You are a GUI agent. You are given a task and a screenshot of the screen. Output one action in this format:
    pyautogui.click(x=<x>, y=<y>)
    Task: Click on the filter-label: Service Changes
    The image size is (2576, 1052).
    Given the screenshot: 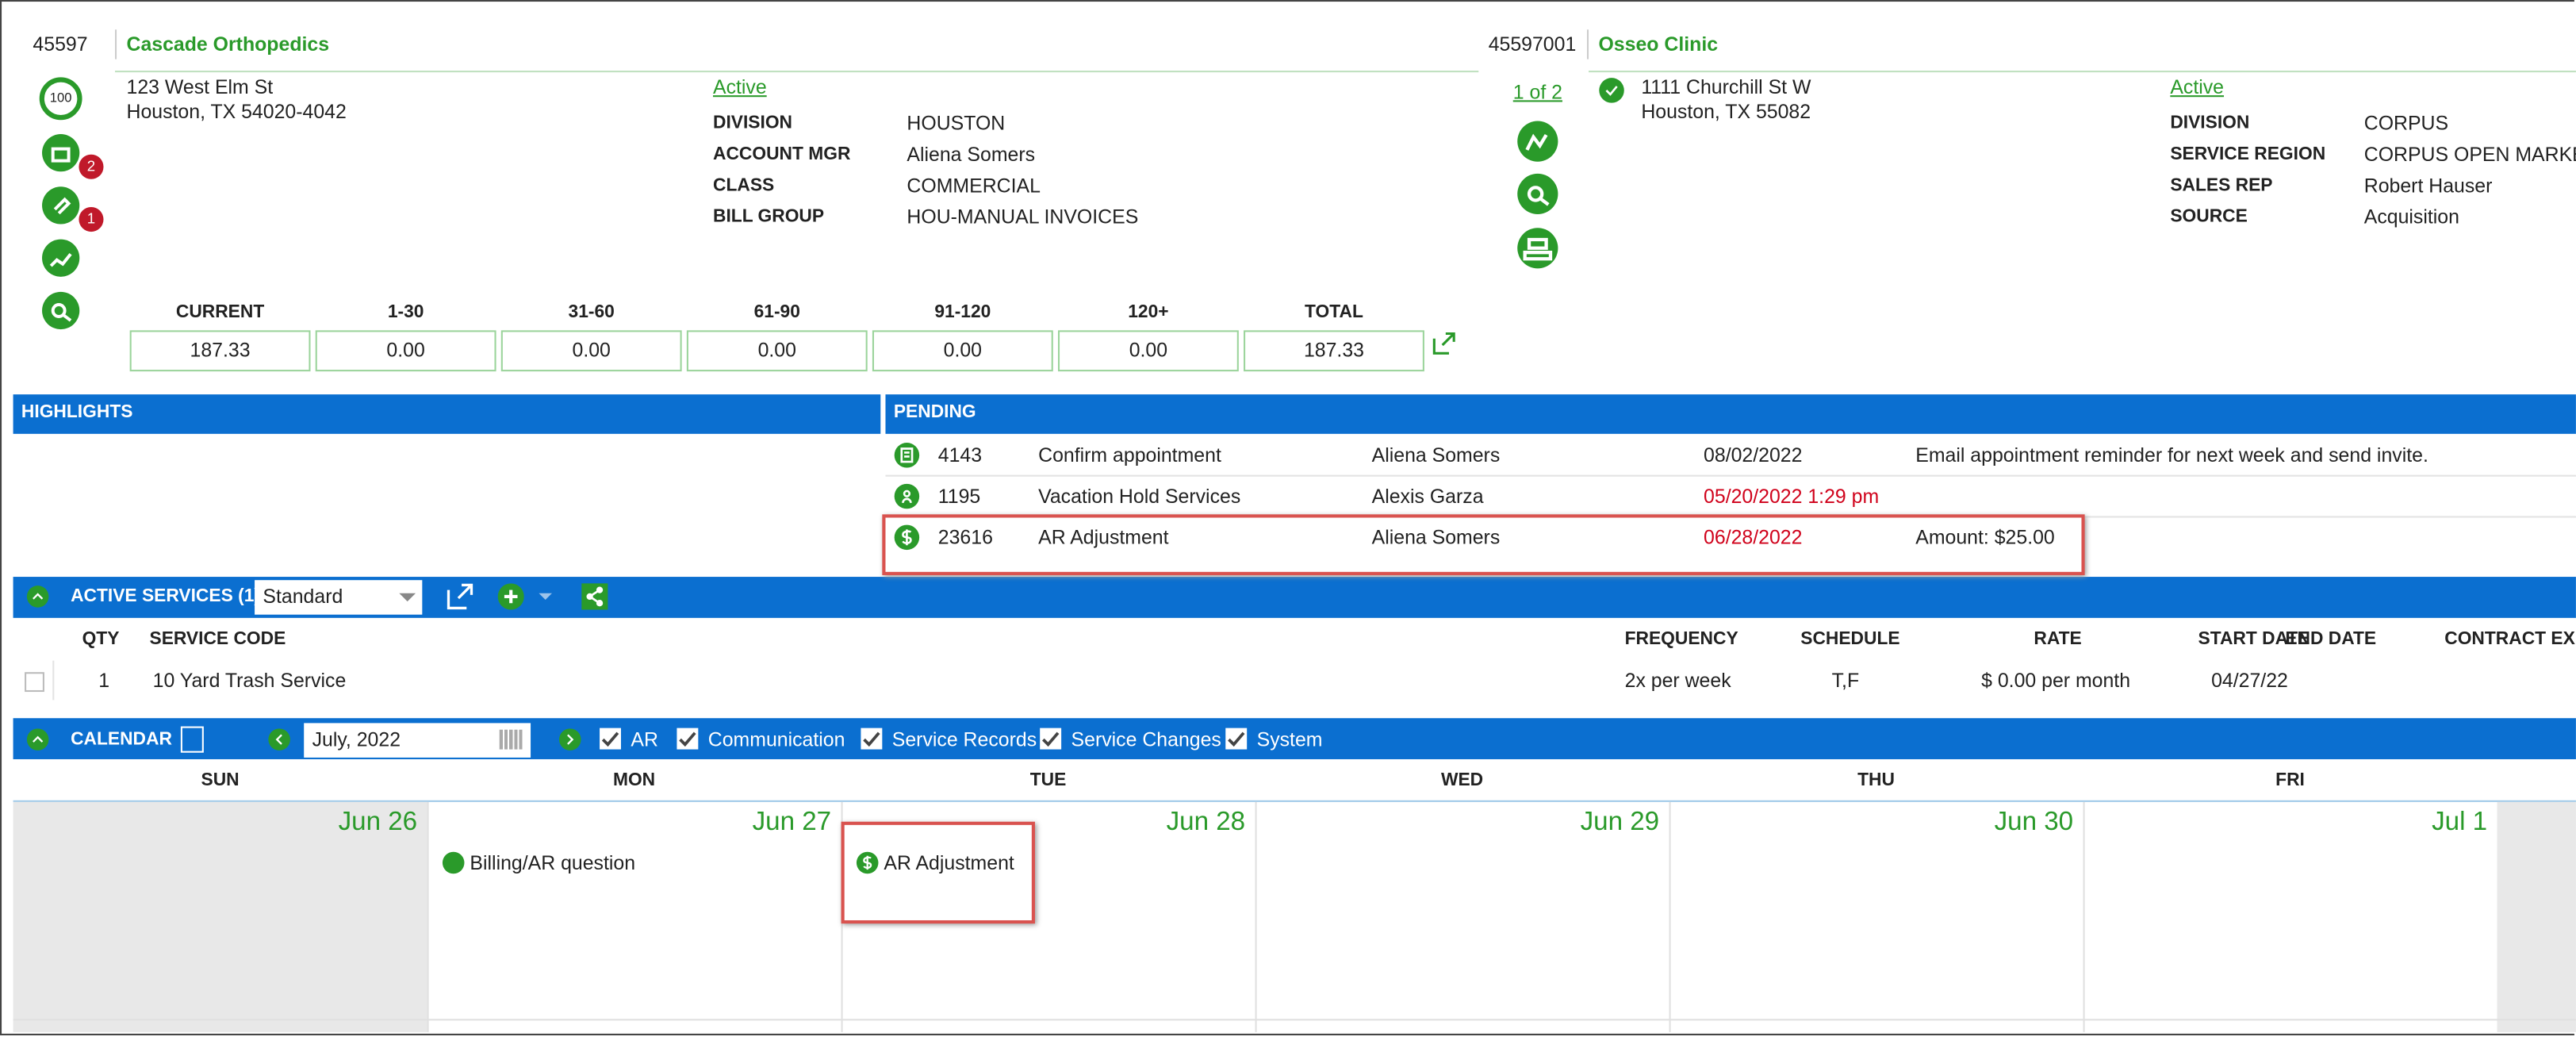 What is the action you would take?
    pyautogui.click(x=1146, y=739)
    